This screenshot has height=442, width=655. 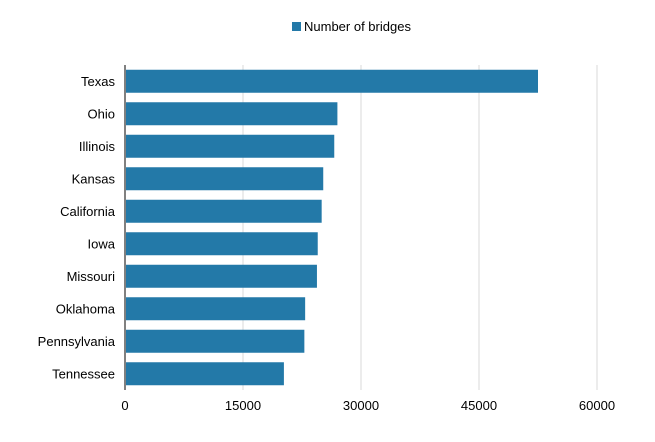 What do you see at coordinates (83, 373) in the screenshot?
I see `category-label: Tennessee` at bounding box center [83, 373].